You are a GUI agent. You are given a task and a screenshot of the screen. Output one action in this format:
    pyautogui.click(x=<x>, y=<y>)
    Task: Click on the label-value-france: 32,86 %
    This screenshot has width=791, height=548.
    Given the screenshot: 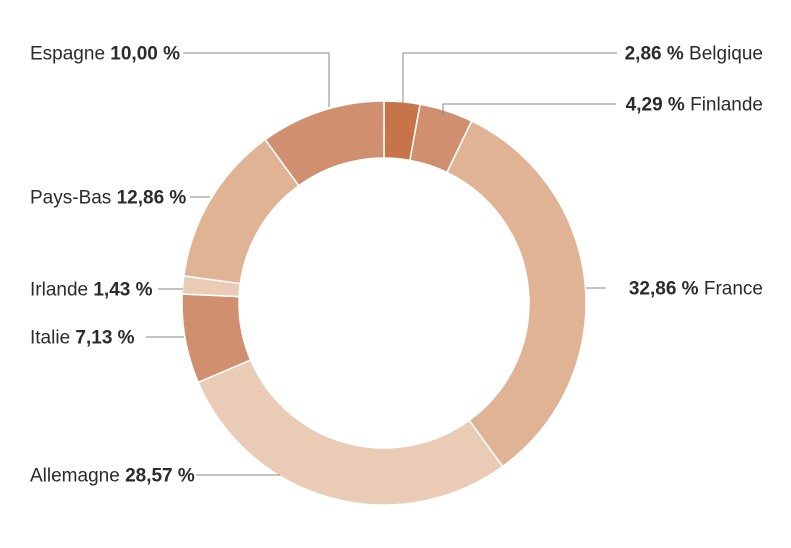 What is the action you would take?
    pyautogui.click(x=664, y=289)
    